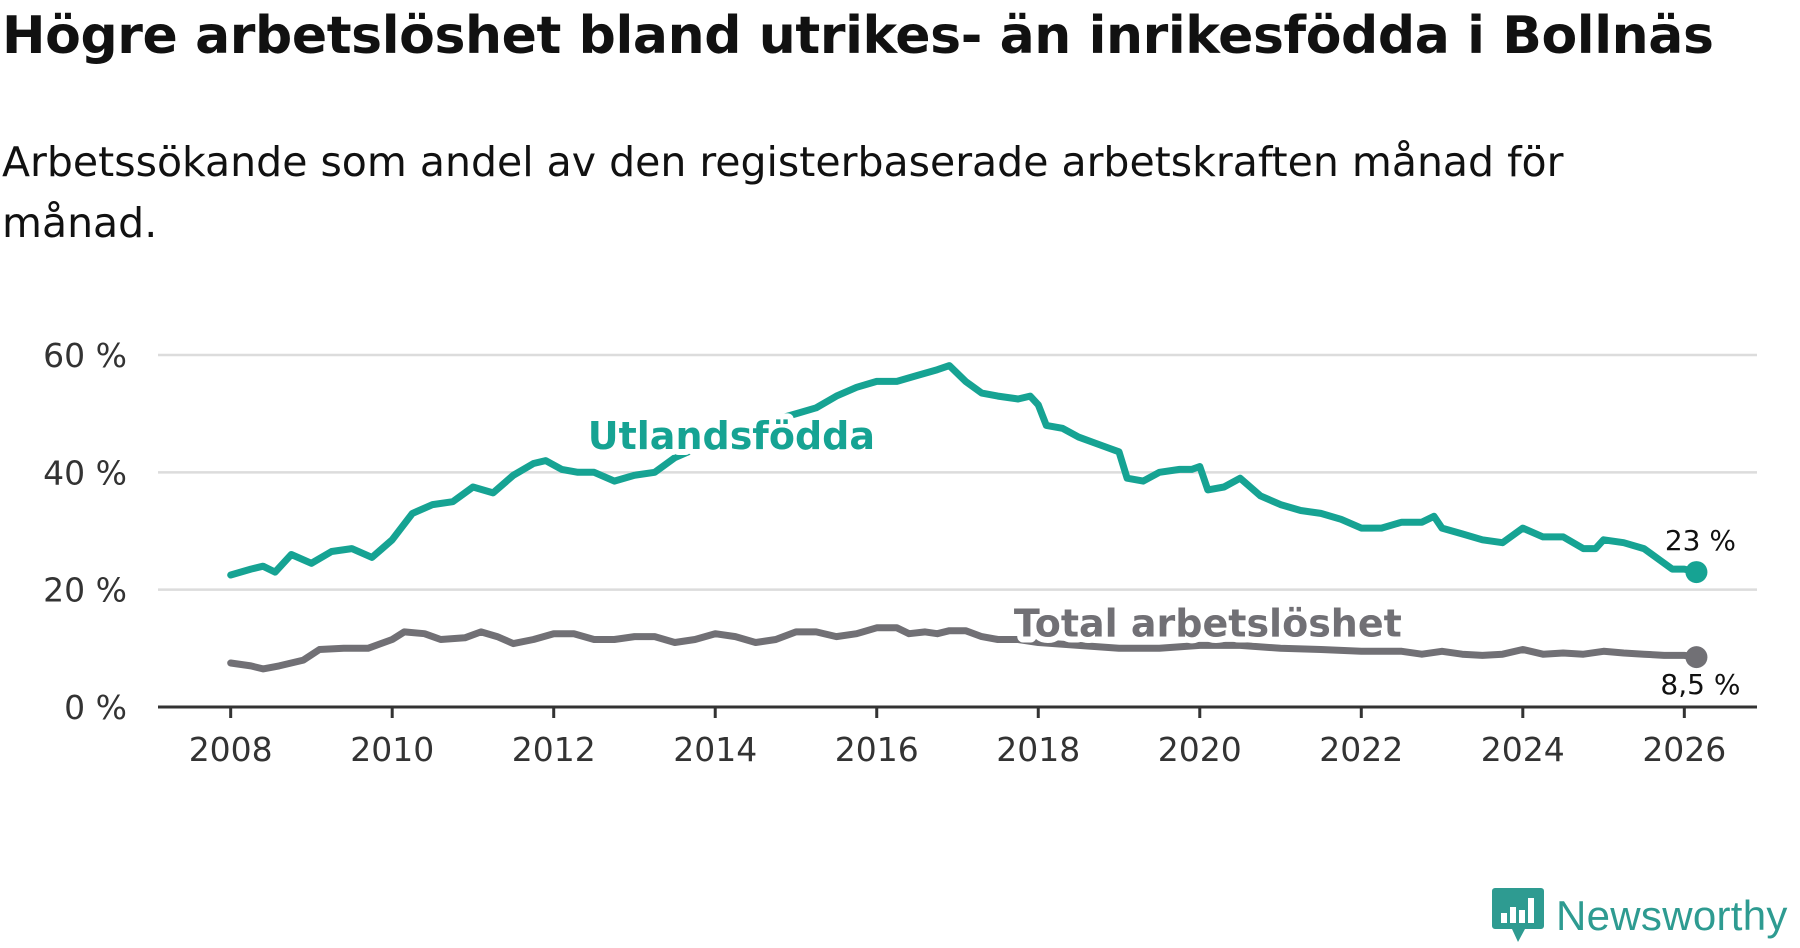  Describe the element at coordinates (1700, 540) in the screenshot. I see `end-value-label: 23 %` at that location.